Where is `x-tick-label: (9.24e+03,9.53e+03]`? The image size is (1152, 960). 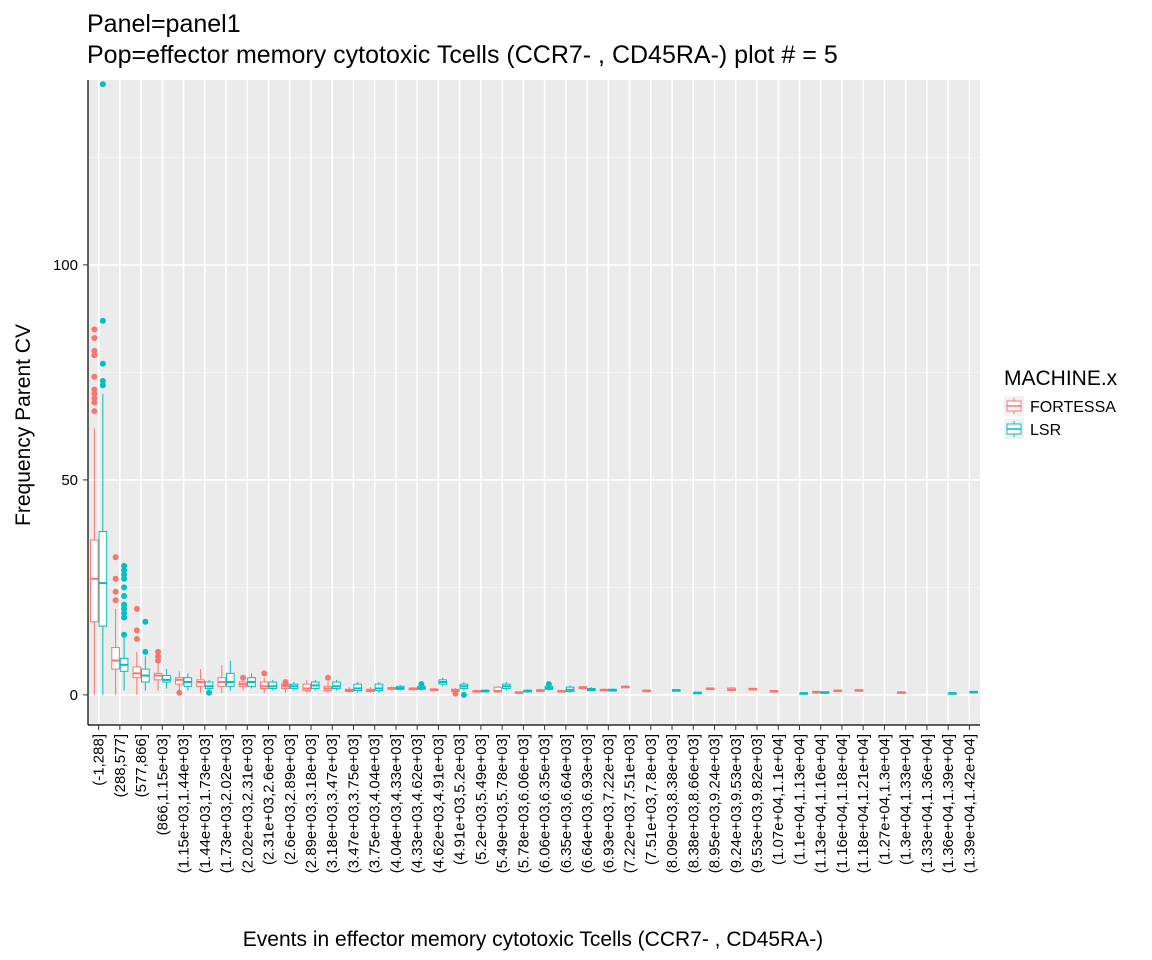
x-tick-label: (9.24e+03,9.53e+03] is located at coordinates (736, 803).